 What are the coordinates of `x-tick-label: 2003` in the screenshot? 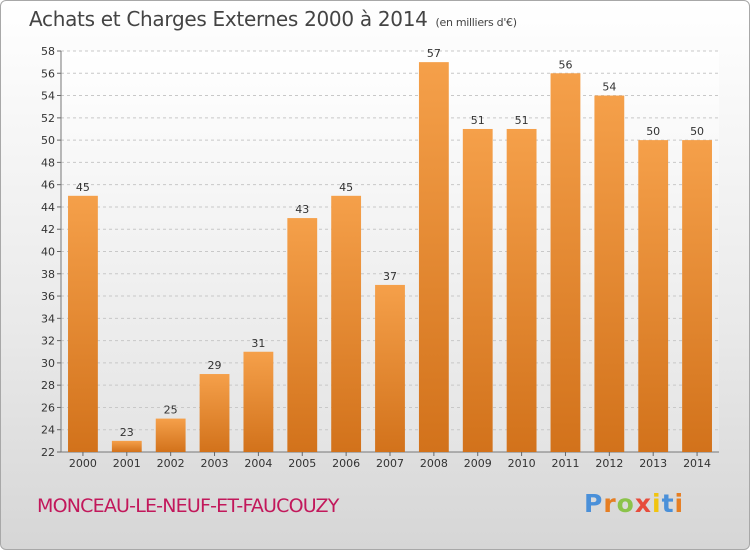 It's located at (215, 463).